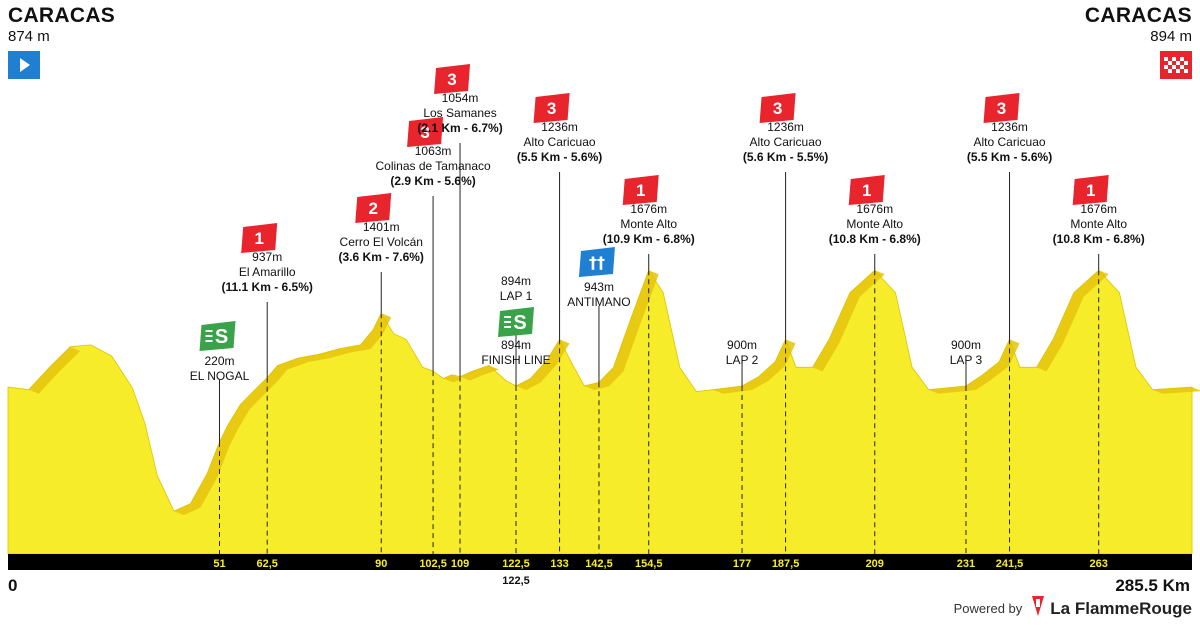 This screenshot has width=1200, height=625. Describe the element at coordinates (460, 98) in the screenshot. I see `climb-altitude: 1054m` at that location.